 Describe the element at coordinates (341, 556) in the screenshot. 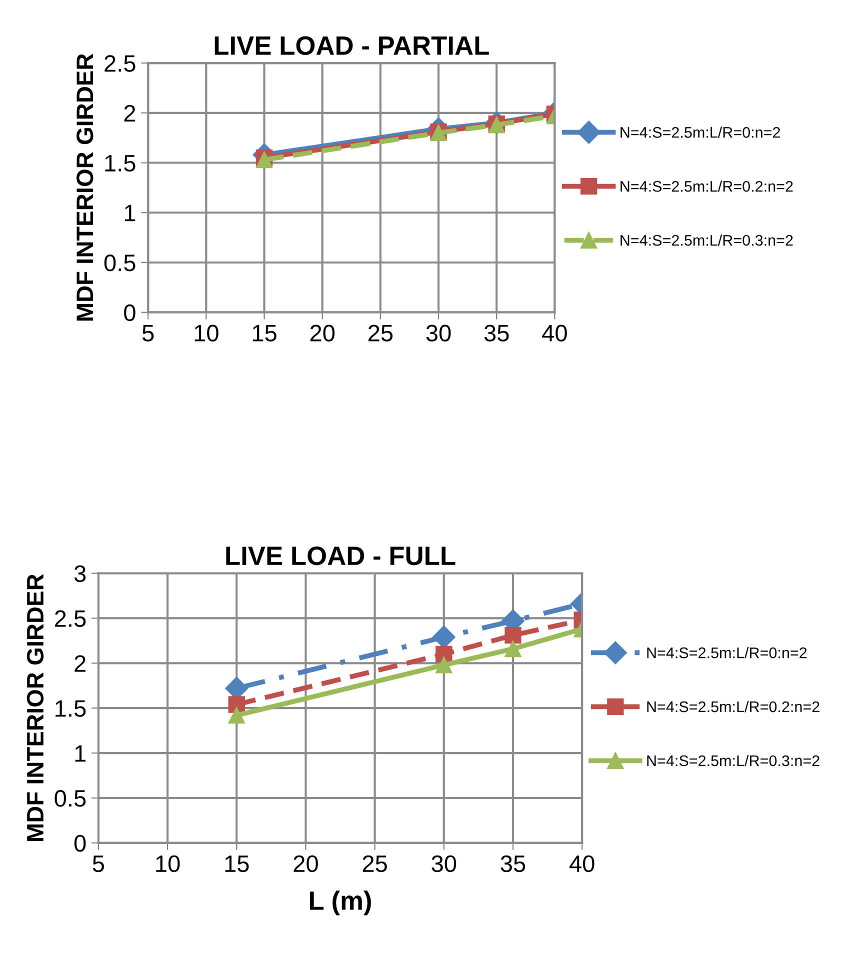

I see `chart-title: LIVE LOAD - FULL` at that location.